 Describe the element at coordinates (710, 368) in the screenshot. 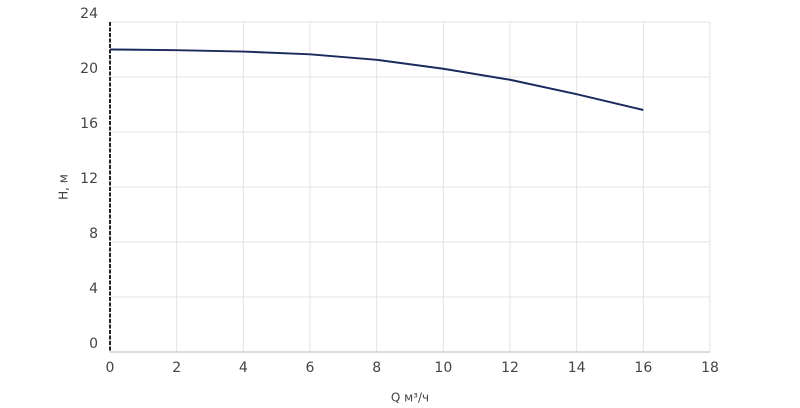

I see `x-tick-label: 18` at that location.